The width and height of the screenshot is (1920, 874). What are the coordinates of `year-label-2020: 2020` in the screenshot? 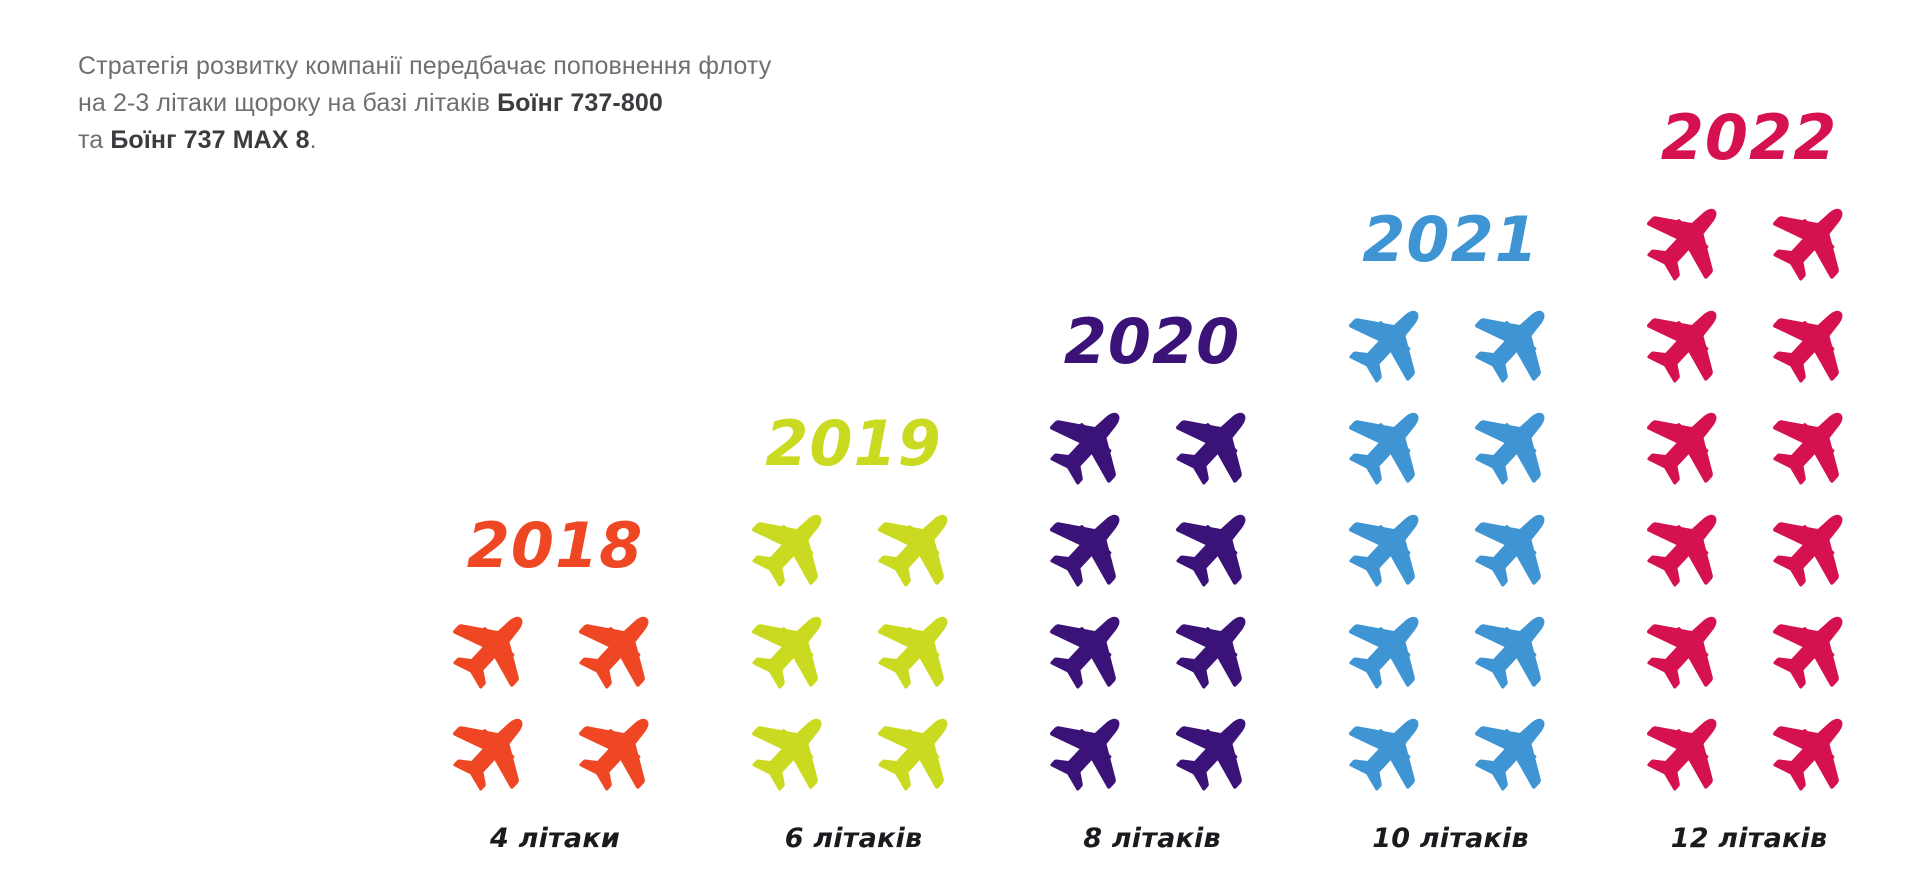 It's located at (1152, 341).